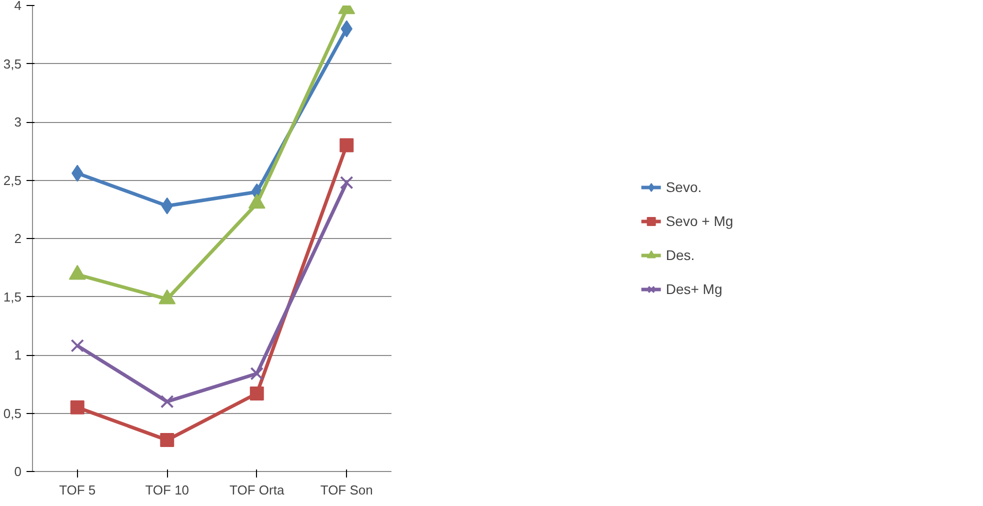 Image resolution: width=983 pixels, height=506 pixels. What do you see at coordinates (257, 490) in the screenshot?
I see `x-tick-label: TOF Orta` at bounding box center [257, 490].